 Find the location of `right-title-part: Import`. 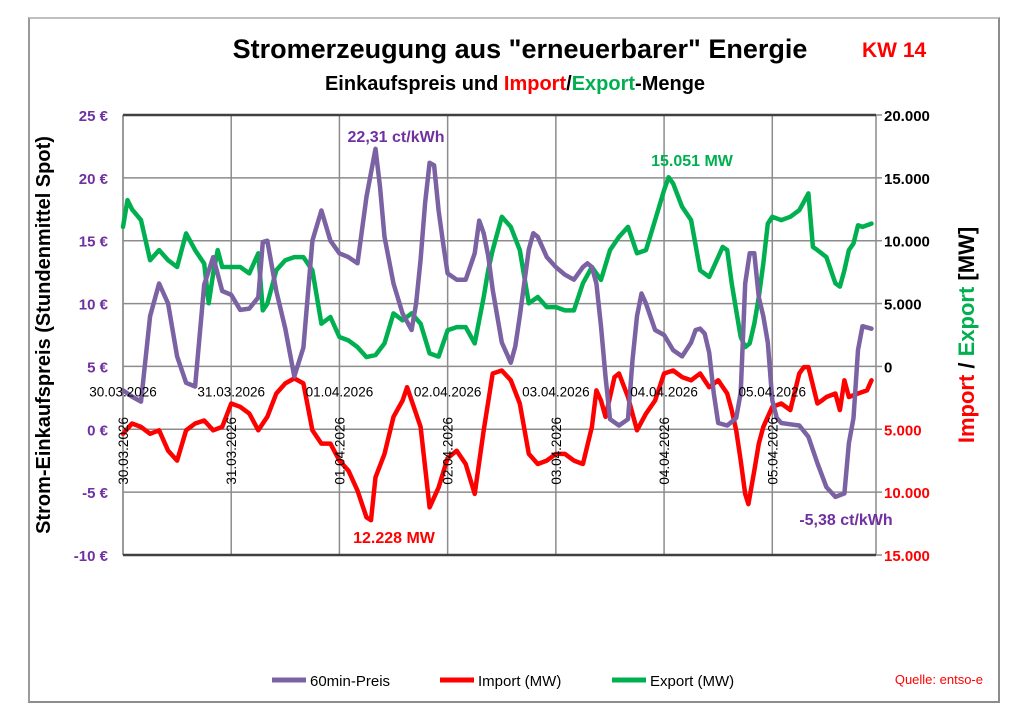

right-title-part: Import is located at coordinates (966, 408).